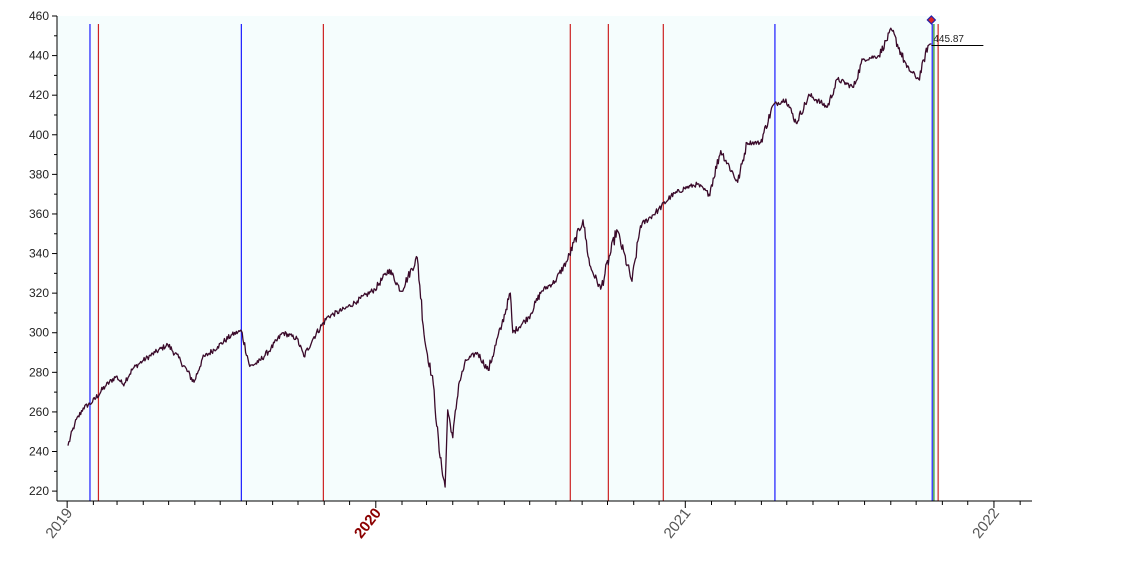 The image size is (1129, 572). I want to click on y-tick-label-11: 440, so click(39, 56).